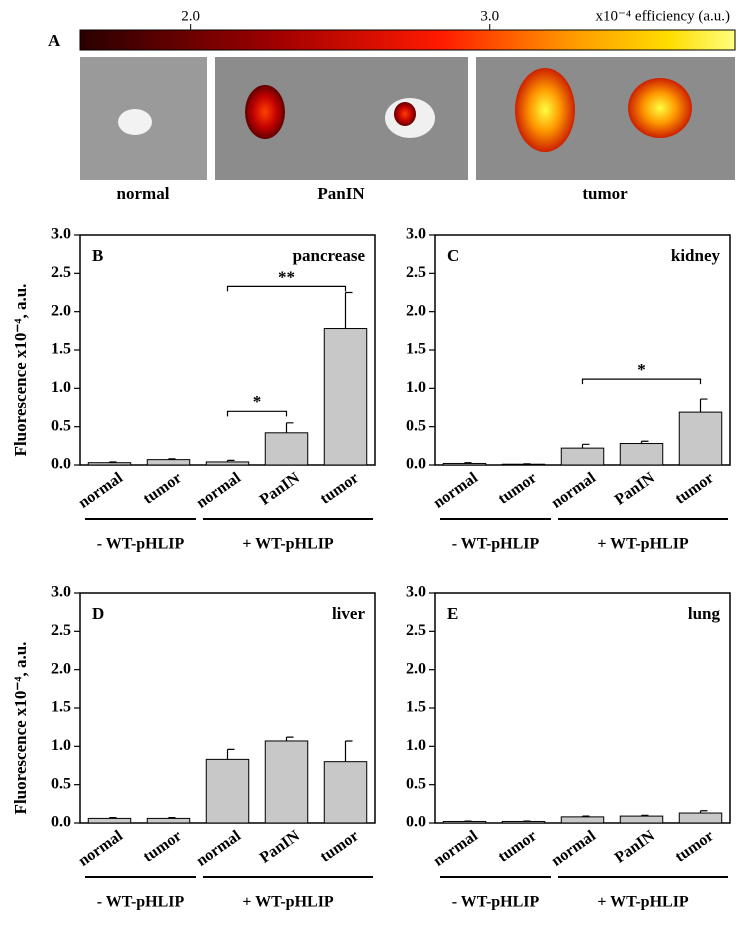  I want to click on image-label: tumor, so click(605, 193).